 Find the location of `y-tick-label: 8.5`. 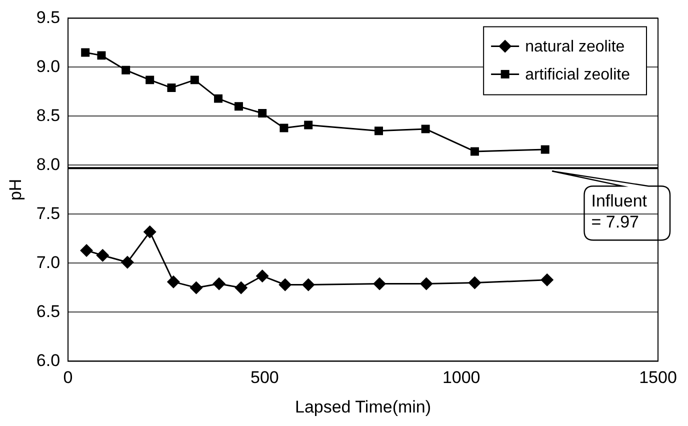

y-tick-label: 8.5 is located at coordinates (48, 115).